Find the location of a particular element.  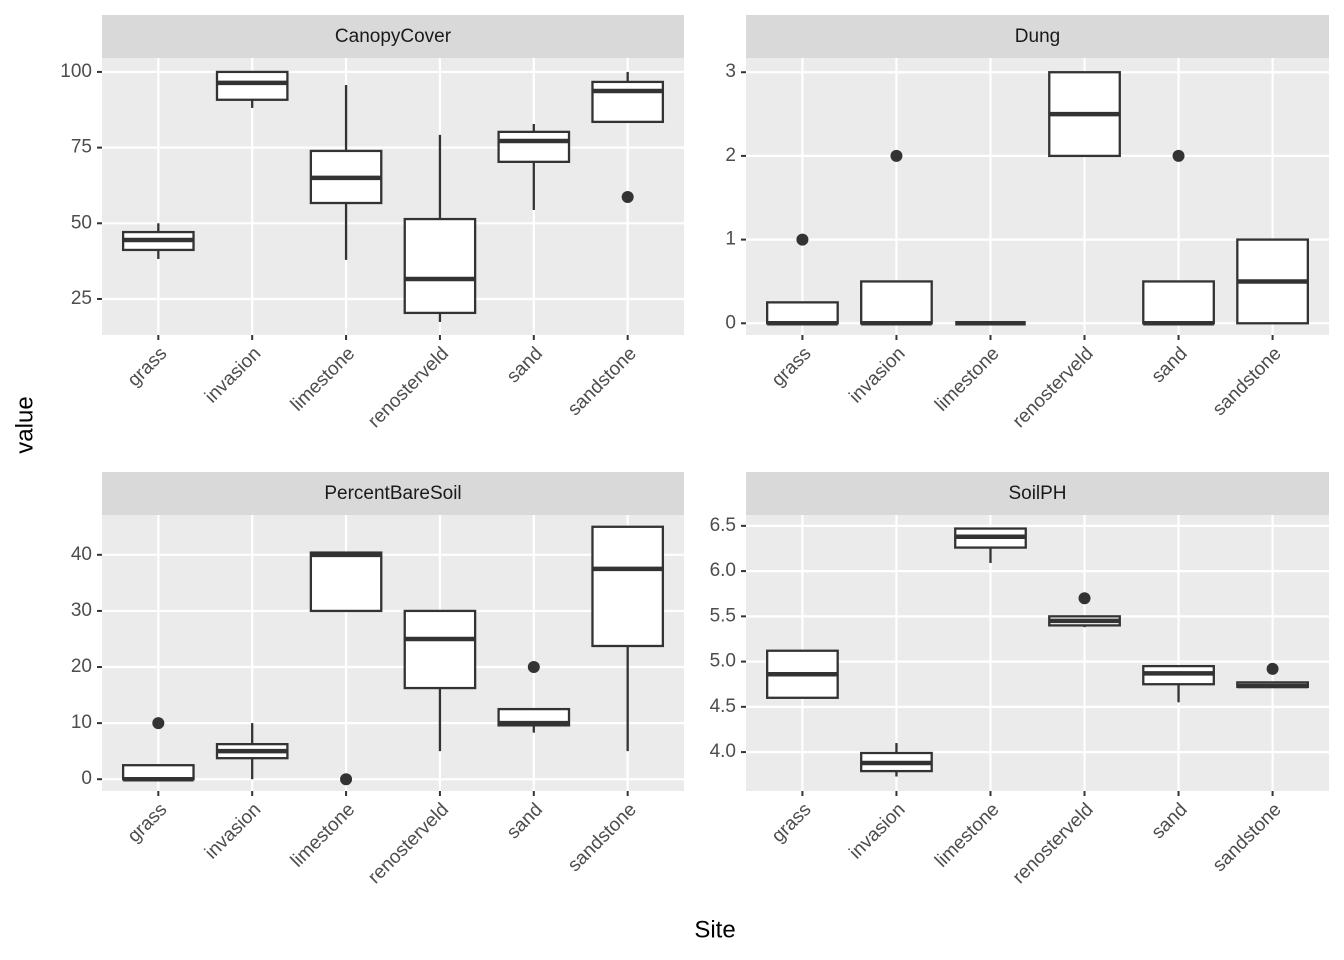

y-tick-label: 6.5 is located at coordinates (723, 525).